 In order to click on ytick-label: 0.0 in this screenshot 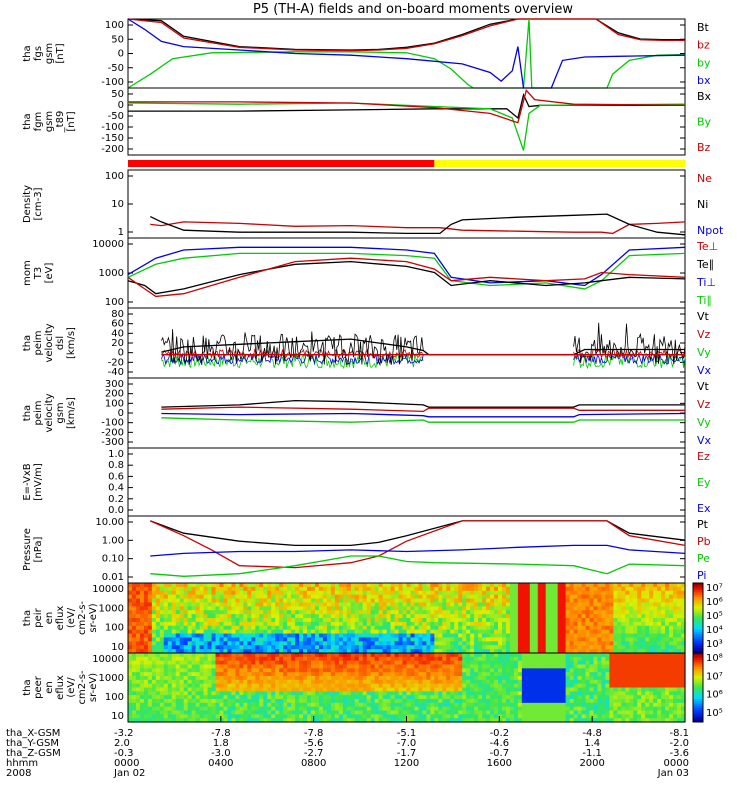, I will do `click(116, 510)`.